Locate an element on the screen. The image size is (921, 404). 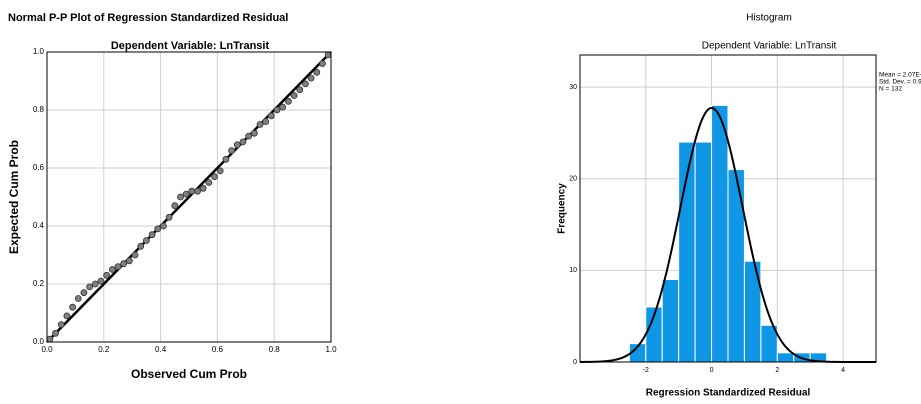
y-tick-label: 0.4 is located at coordinates (39, 225).